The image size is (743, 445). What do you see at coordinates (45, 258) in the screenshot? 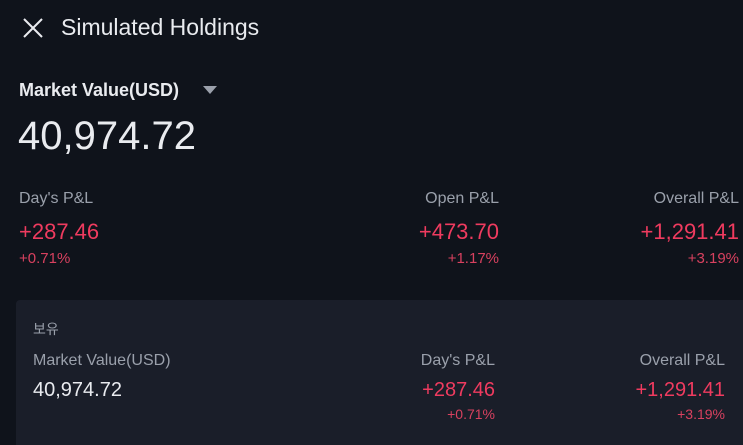
I see `metric-percent: +0.71%` at bounding box center [45, 258].